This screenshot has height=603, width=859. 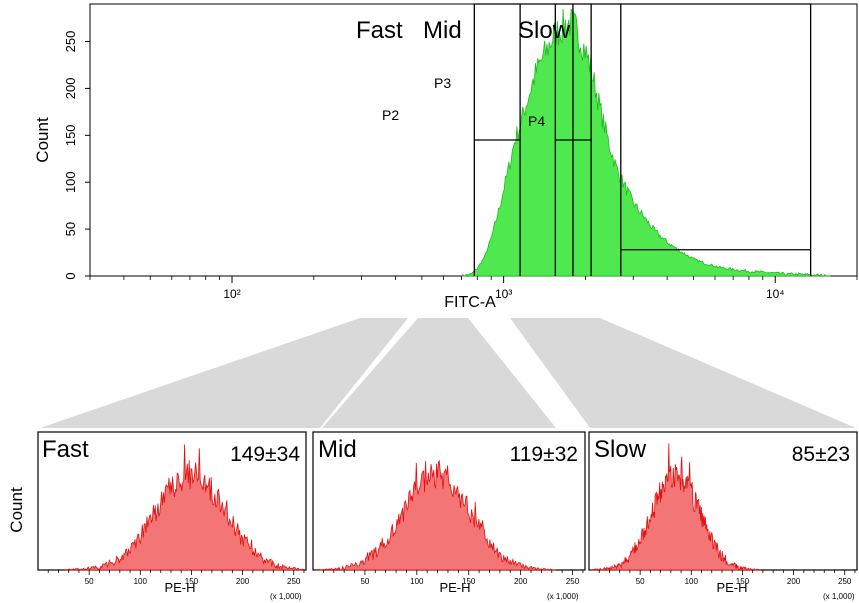 What do you see at coordinates (265, 454) in the screenshot?
I see `panel-fast-stat: 149±34` at bounding box center [265, 454].